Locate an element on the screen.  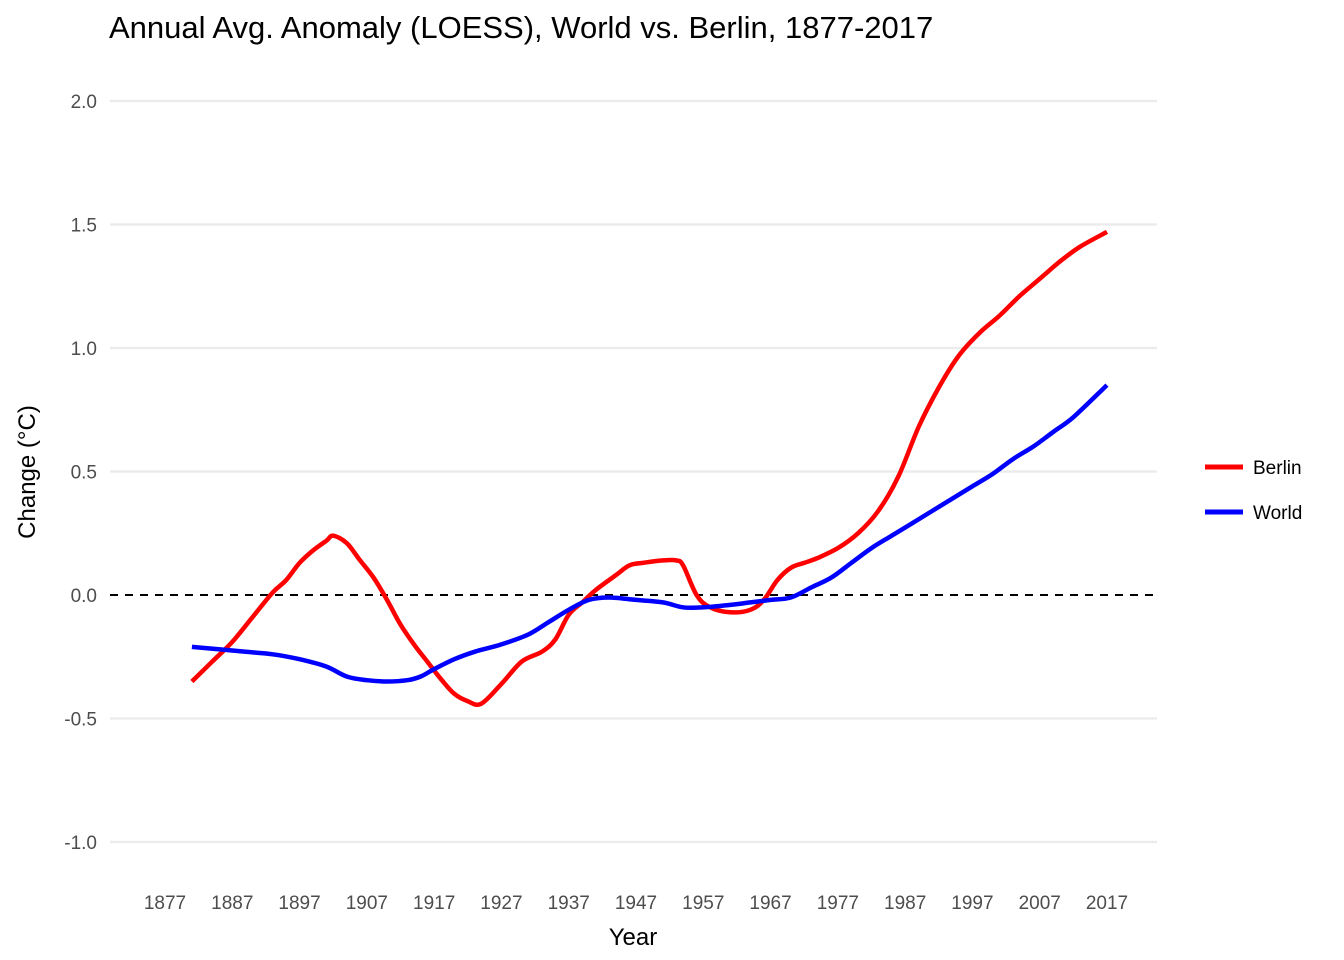
legend: Berlin World is located at coordinates (1253, 491).